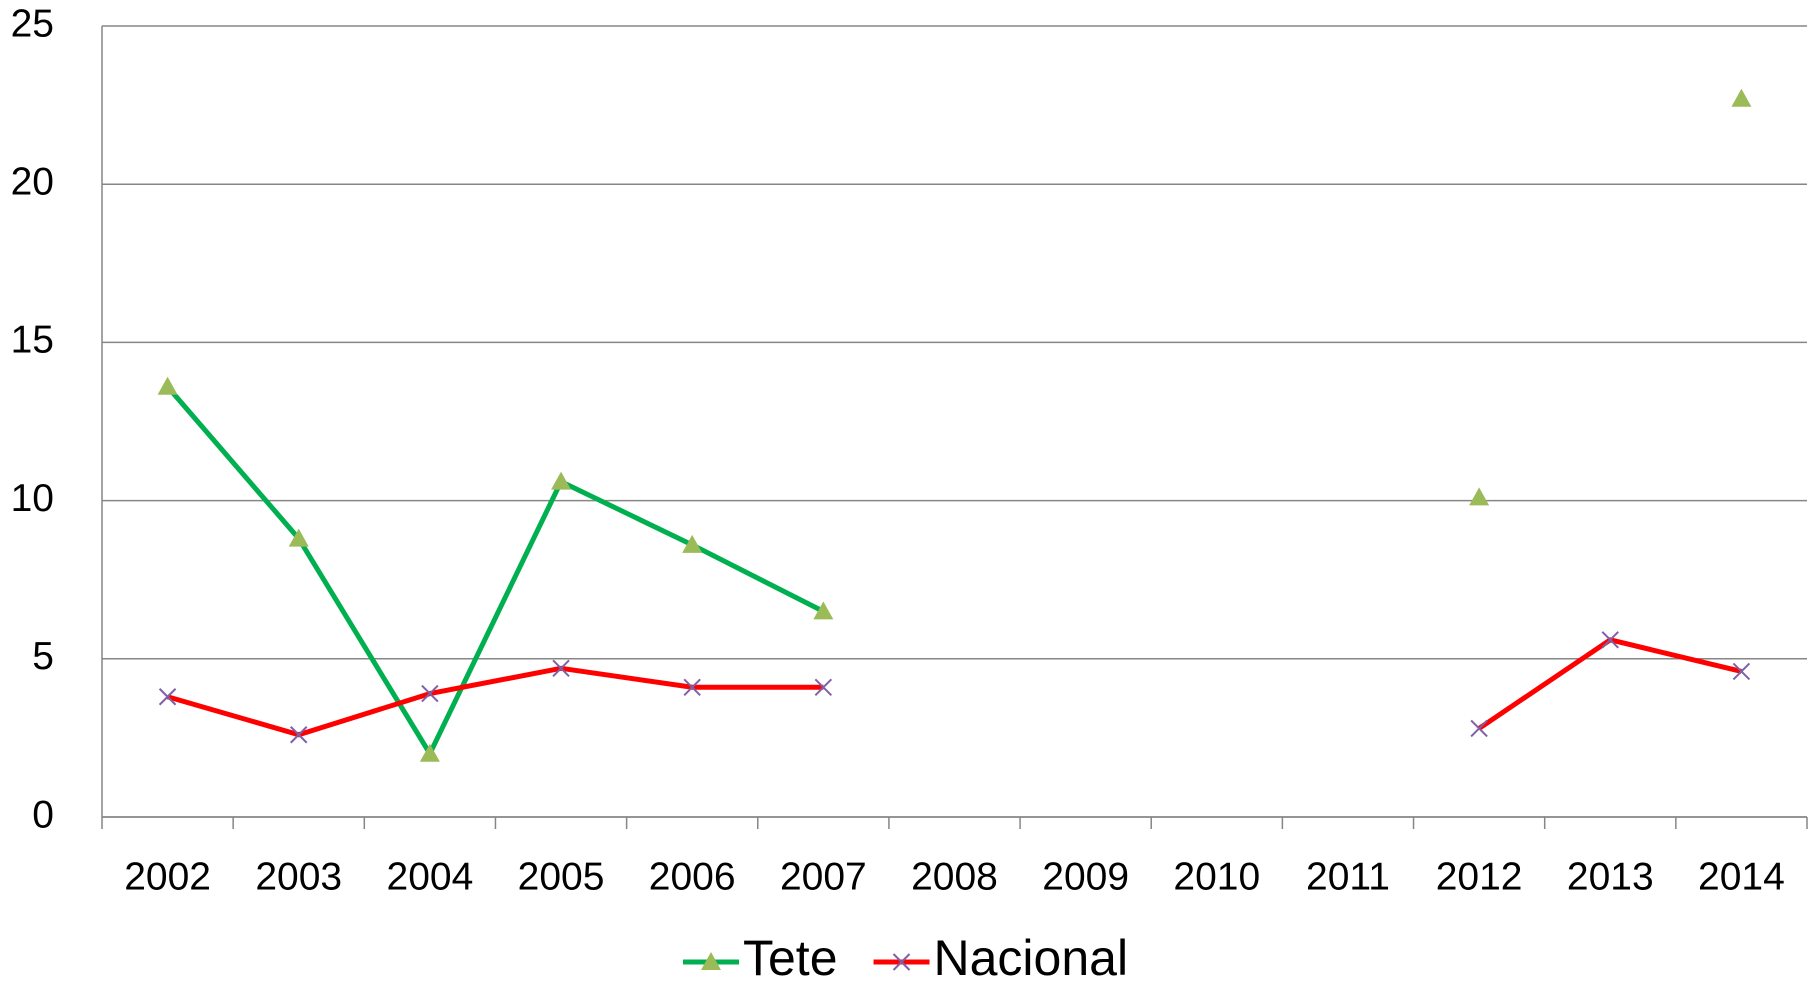  I want to click on x-tick-label: 2010, so click(1216, 876).